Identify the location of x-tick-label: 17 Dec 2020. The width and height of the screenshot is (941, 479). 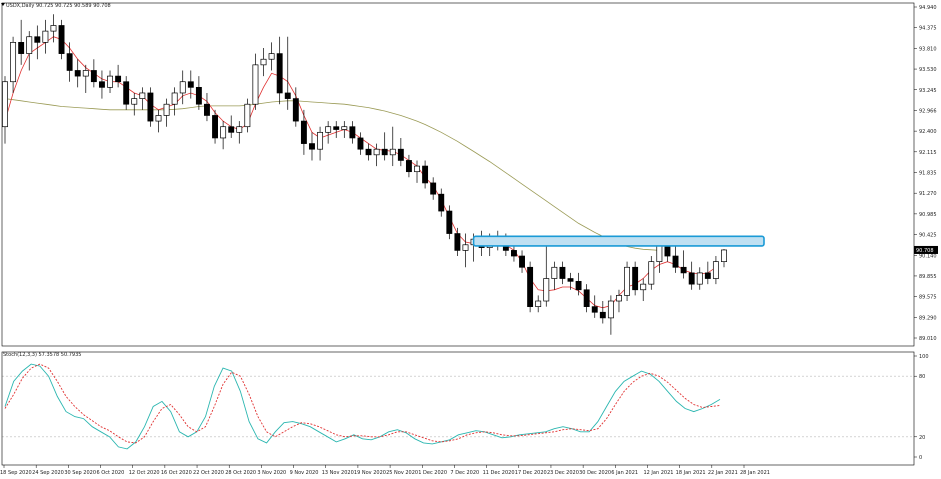
(531, 473).